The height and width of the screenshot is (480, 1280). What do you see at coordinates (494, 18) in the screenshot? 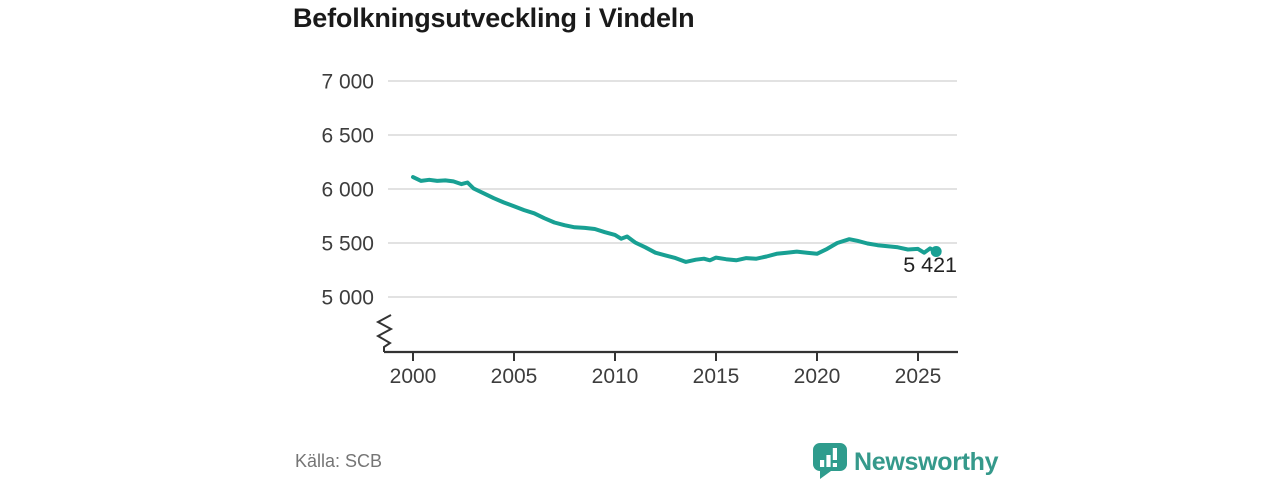
I see `page-title: Befolkningsutveckling i Vindeln` at bounding box center [494, 18].